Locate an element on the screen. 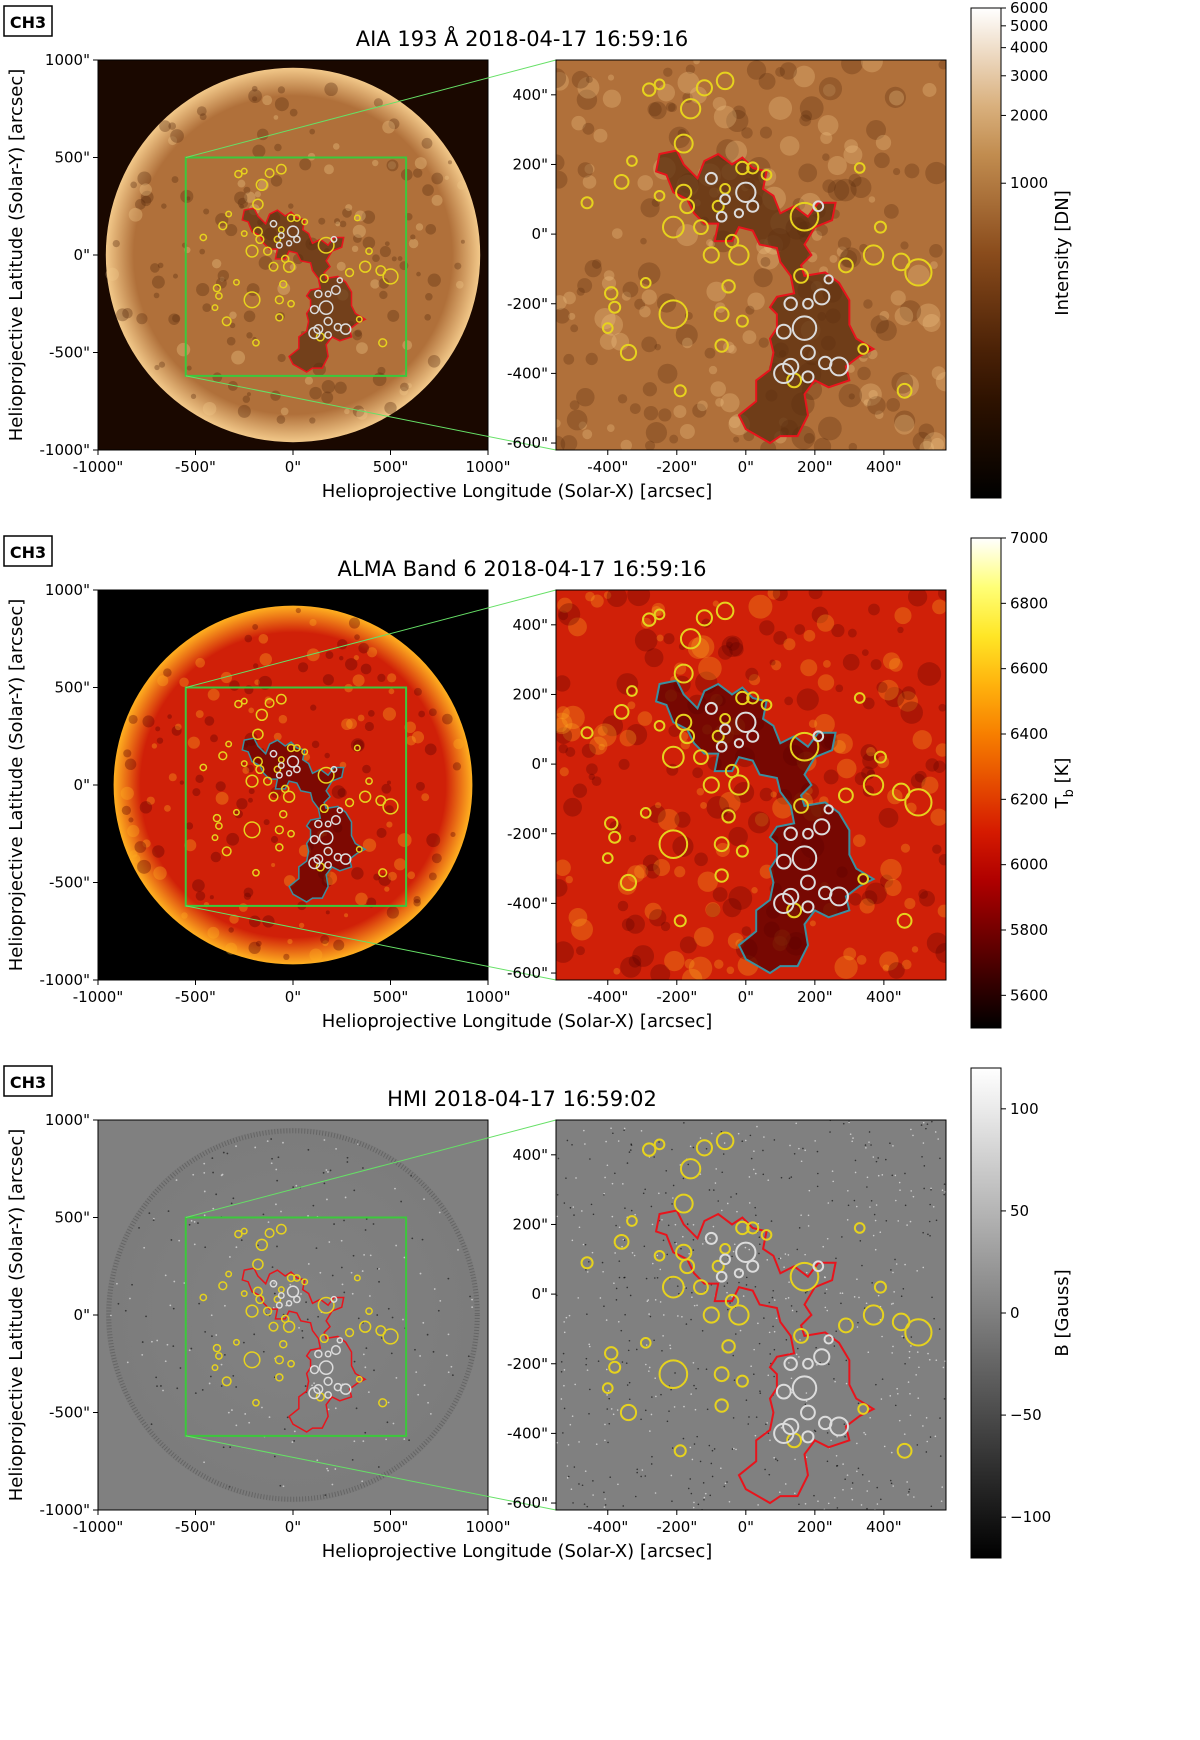 The image size is (1200, 1740). colorbar-tick-label: 4000 is located at coordinates (1029, 48).